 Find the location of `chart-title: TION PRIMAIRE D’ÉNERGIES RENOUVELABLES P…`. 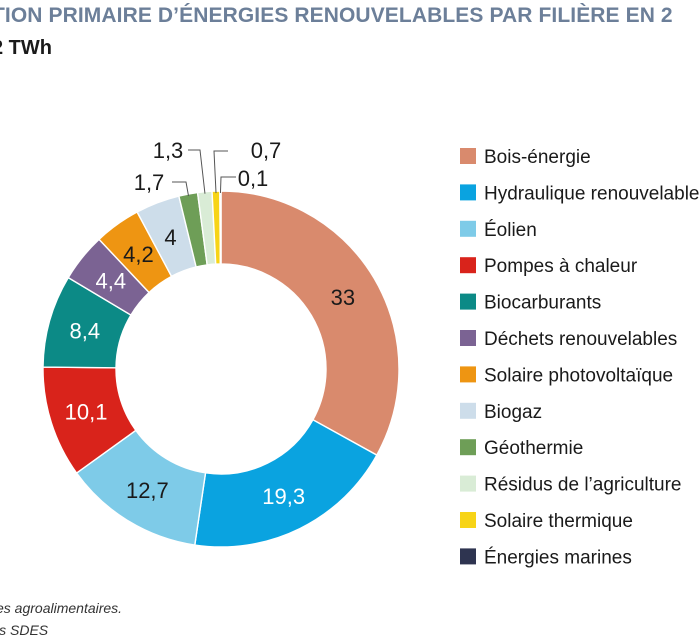

chart-title: TION PRIMAIRE D’ÉNERGIES RENOUVELABLES P… is located at coordinates (336, 15).